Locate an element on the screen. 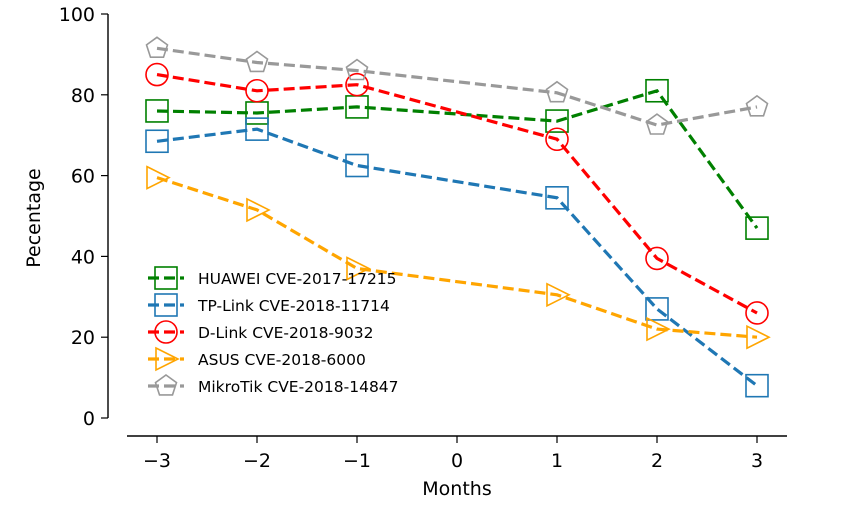  legend-label: HUAWEI CVE-2017-17215 is located at coordinates (297, 279).